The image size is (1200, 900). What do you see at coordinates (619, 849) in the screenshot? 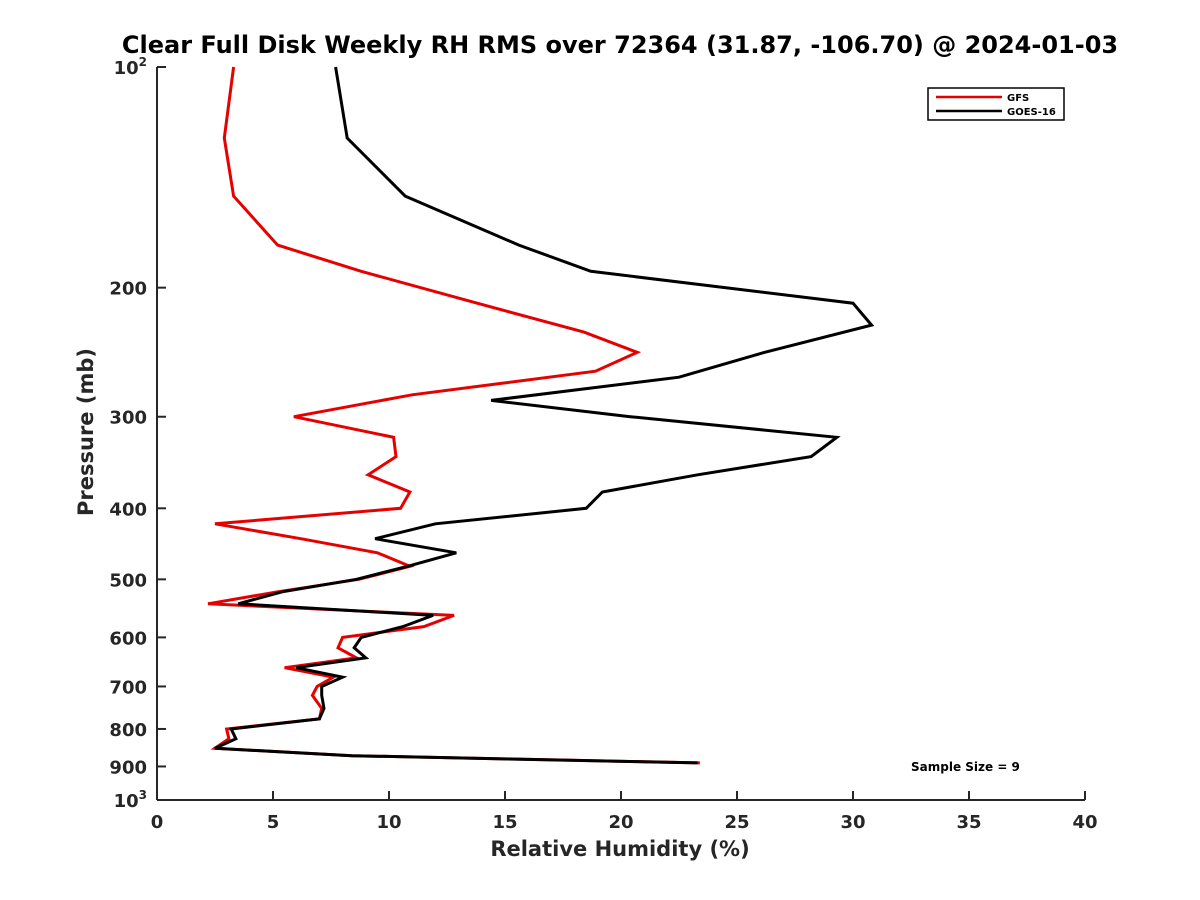
I see `x-axis-label: Relative Humidity (%)` at bounding box center [619, 849].